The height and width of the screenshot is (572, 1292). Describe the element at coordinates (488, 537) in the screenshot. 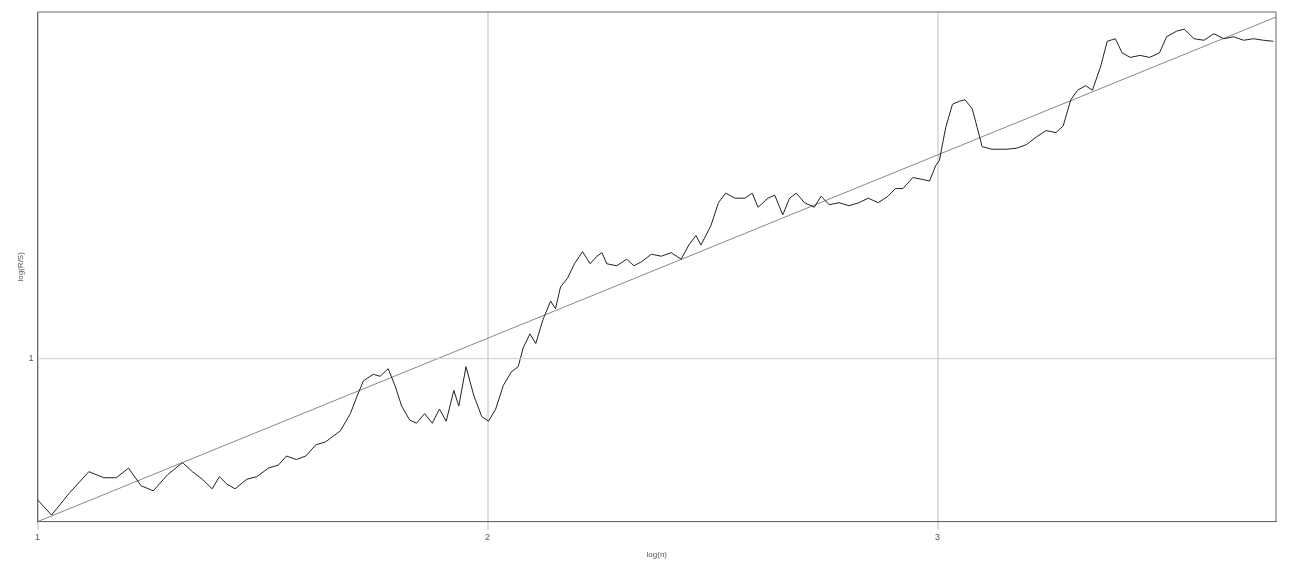

I see `x-tick-label: 2` at that location.